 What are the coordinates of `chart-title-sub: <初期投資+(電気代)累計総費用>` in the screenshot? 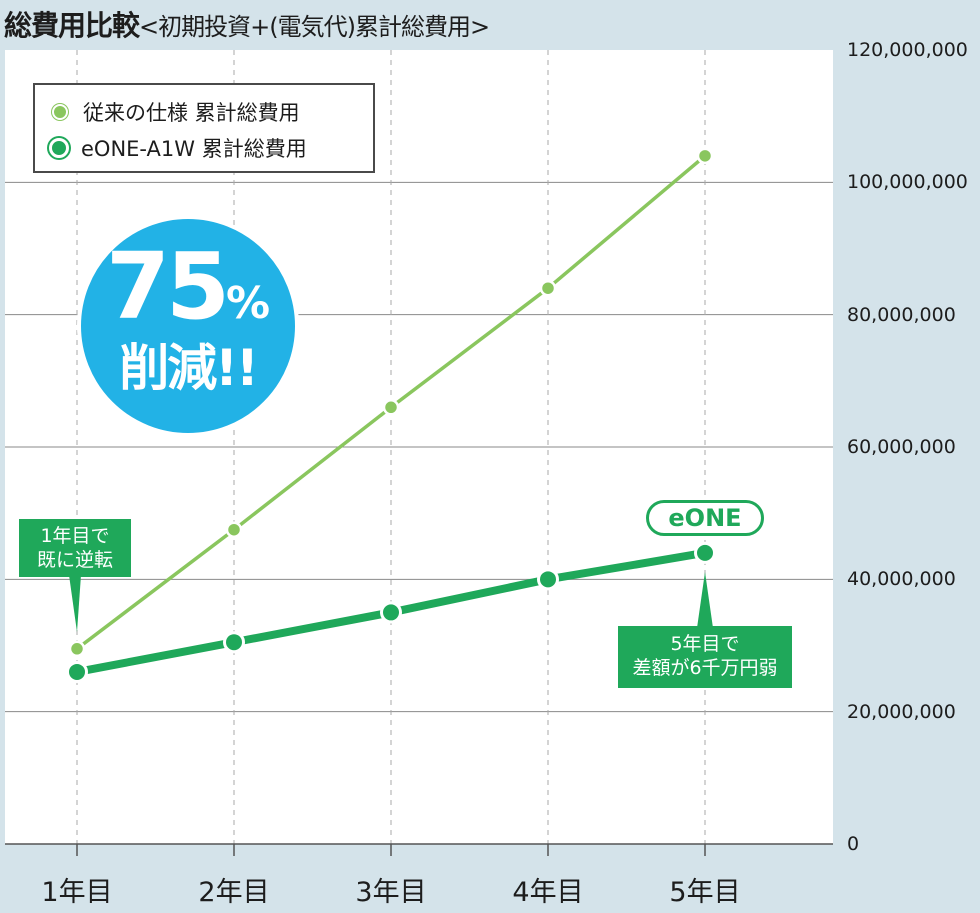 It's located at (314, 27).